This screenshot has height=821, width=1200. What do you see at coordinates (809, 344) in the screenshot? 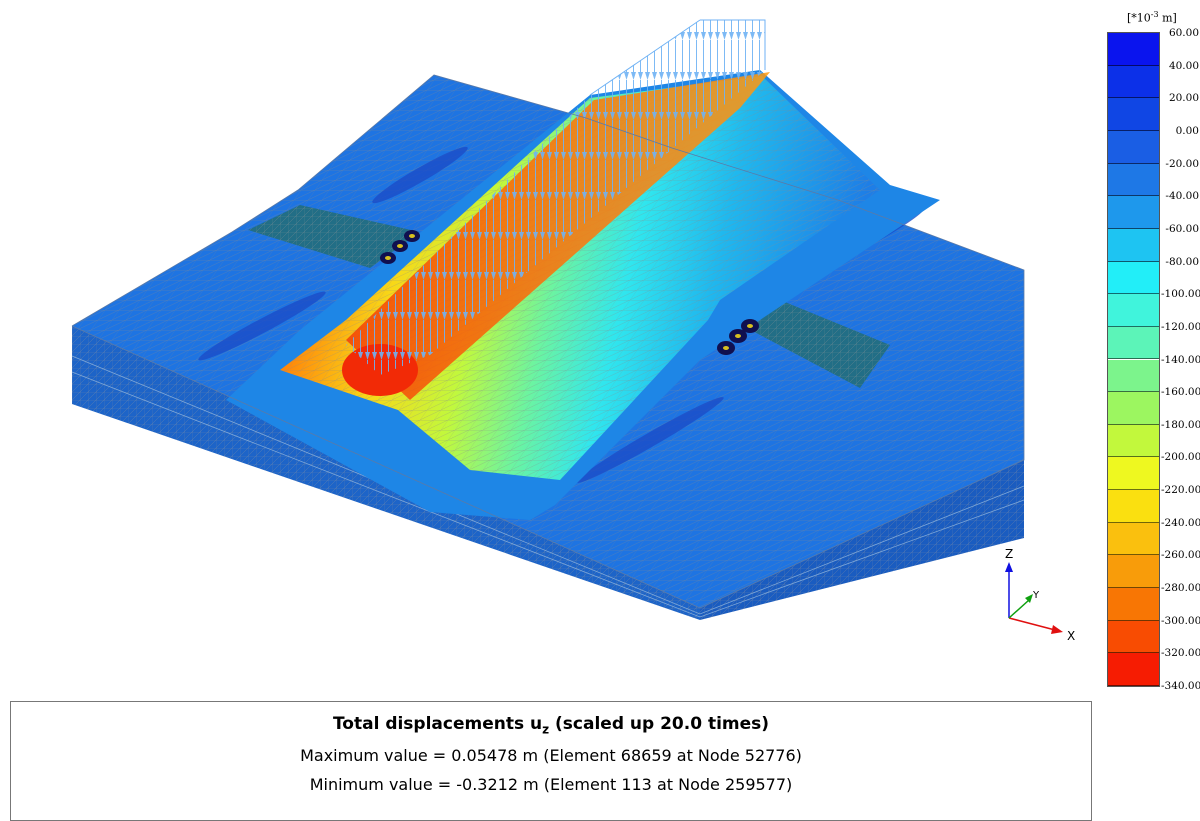
I see `trench-right-mesh` at bounding box center [809, 344].